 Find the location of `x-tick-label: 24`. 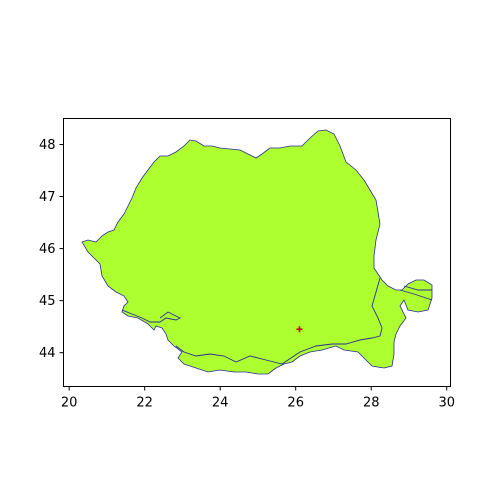

x-tick-label: 24 is located at coordinates (220, 403).